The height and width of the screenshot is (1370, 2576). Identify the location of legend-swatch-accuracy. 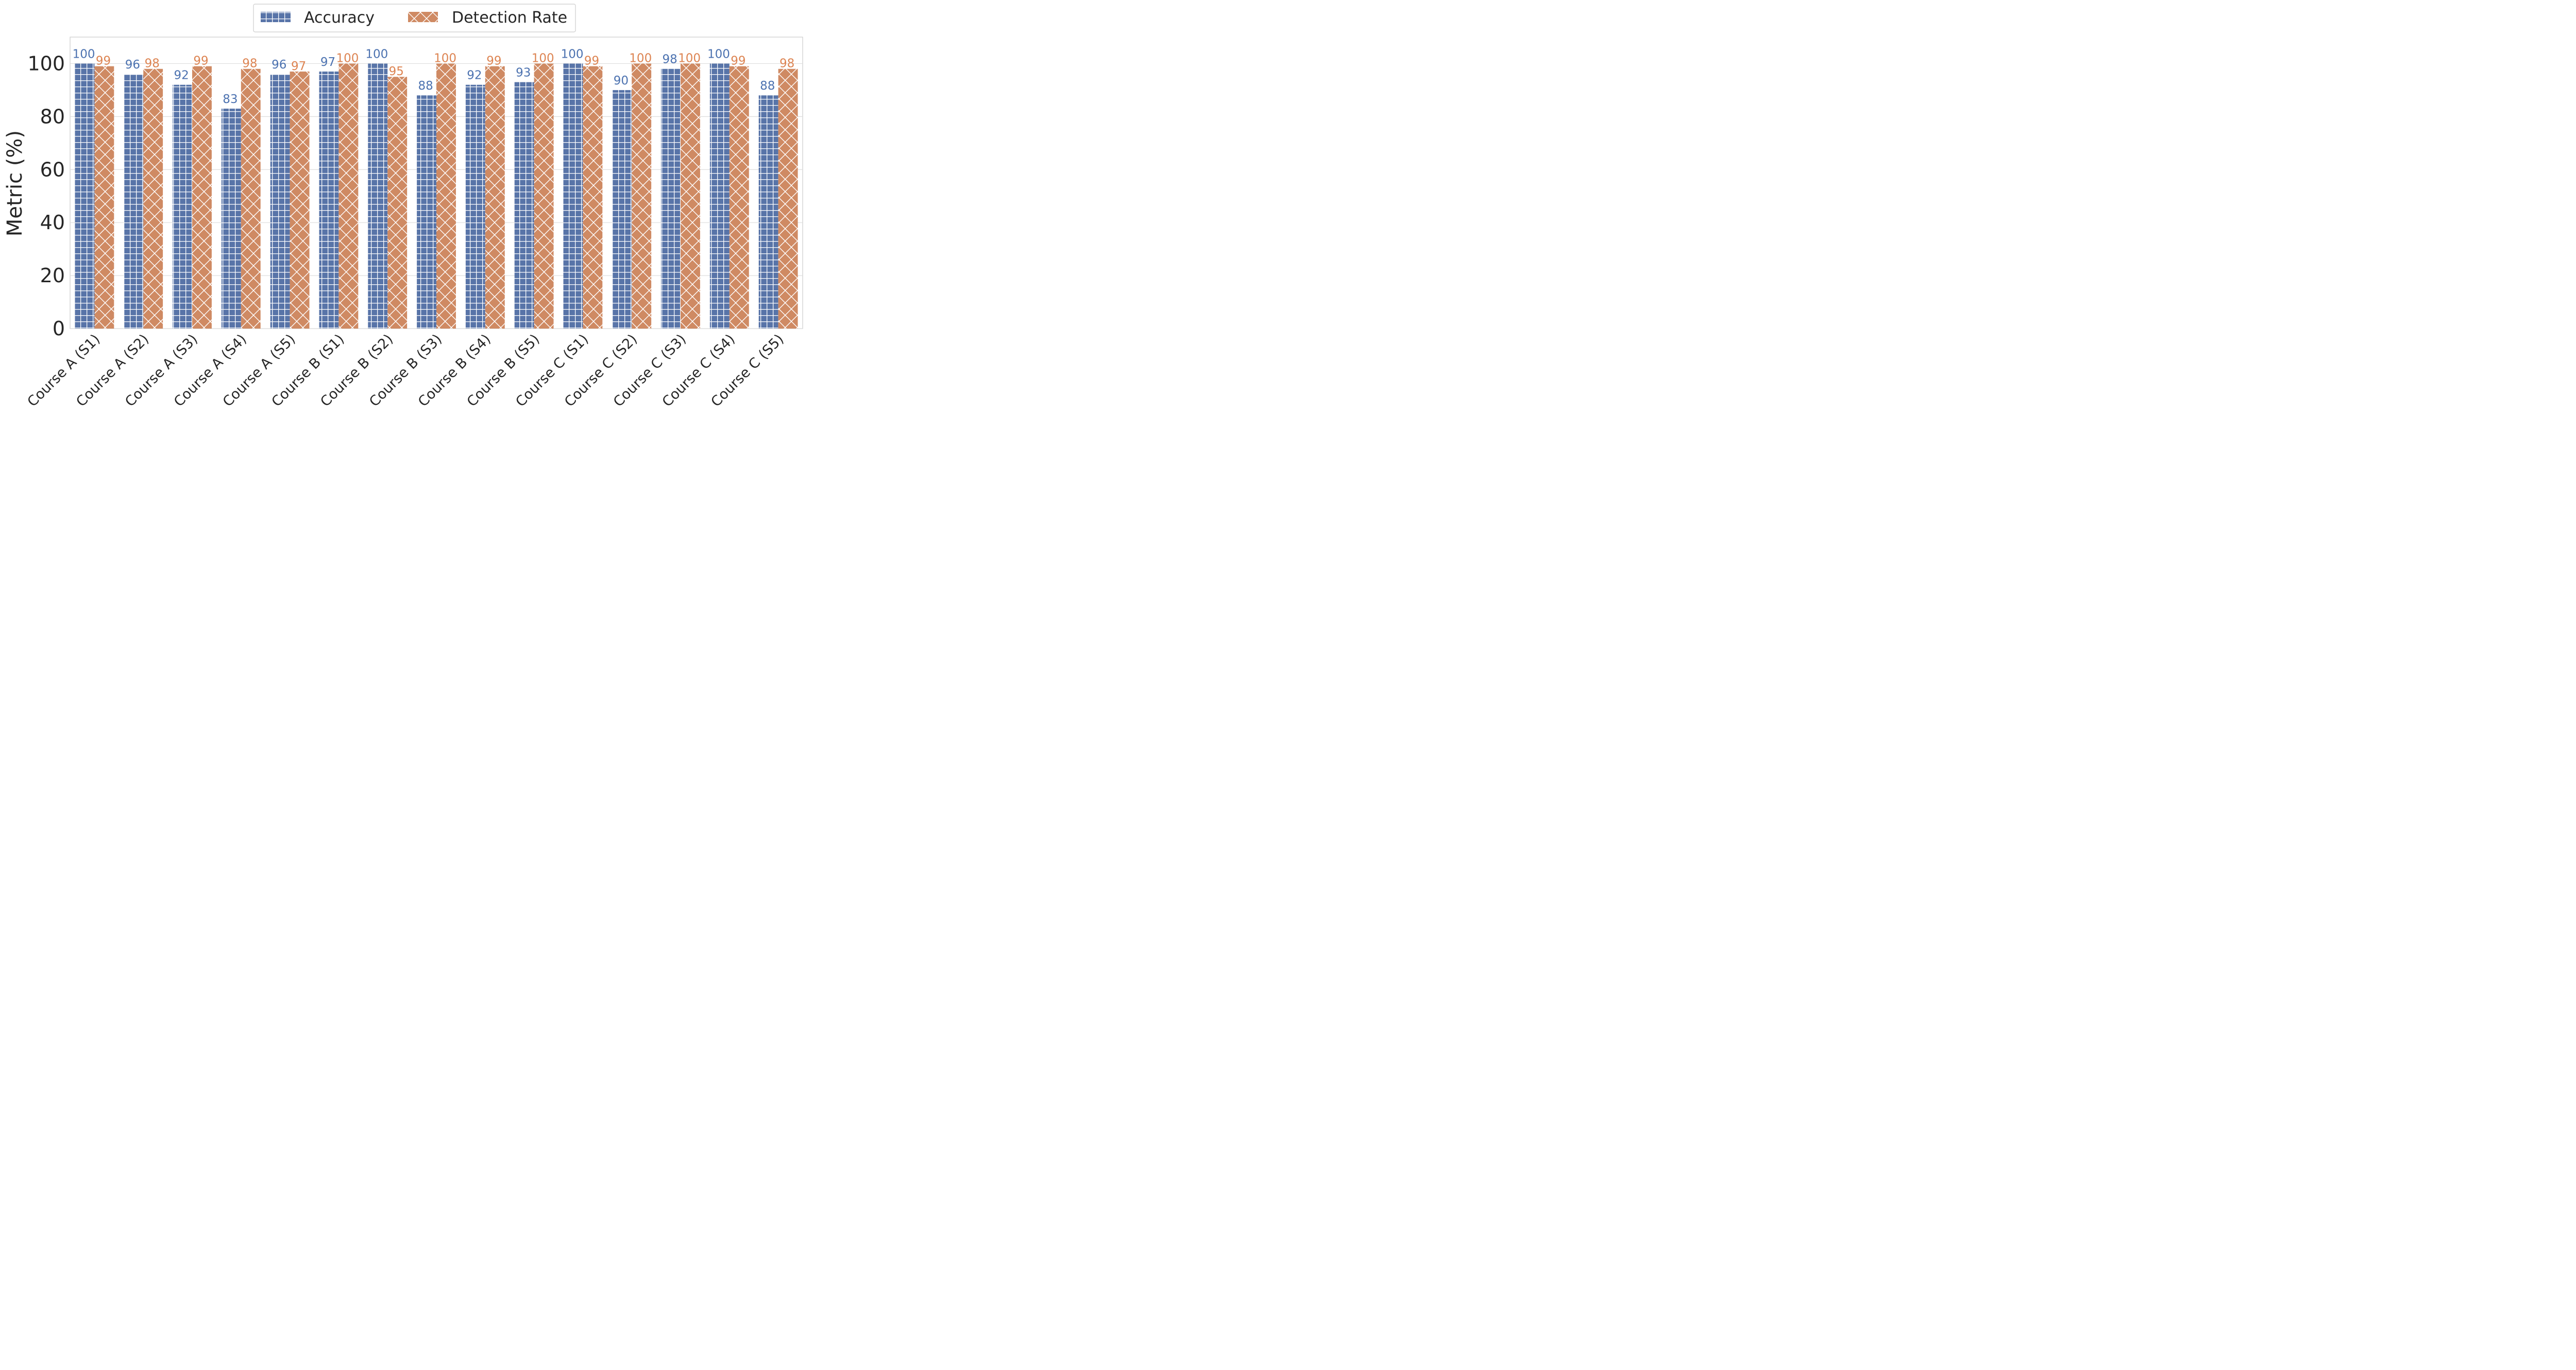
(276, 17).